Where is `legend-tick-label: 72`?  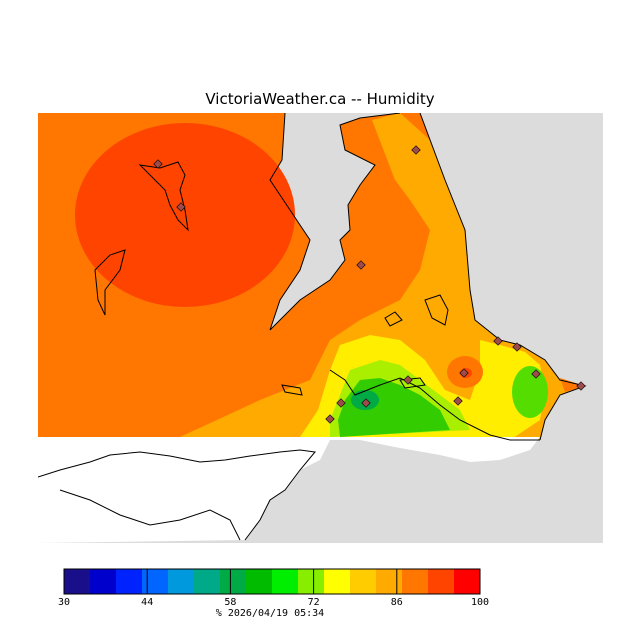 legend-tick-label: 72 is located at coordinates (314, 602).